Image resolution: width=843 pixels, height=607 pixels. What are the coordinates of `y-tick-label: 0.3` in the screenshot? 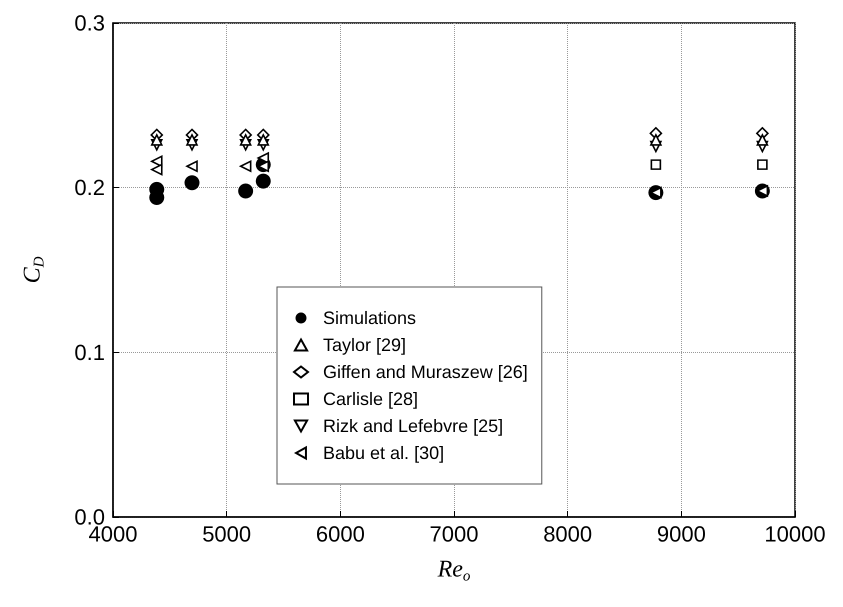 It's located at (89, 23).